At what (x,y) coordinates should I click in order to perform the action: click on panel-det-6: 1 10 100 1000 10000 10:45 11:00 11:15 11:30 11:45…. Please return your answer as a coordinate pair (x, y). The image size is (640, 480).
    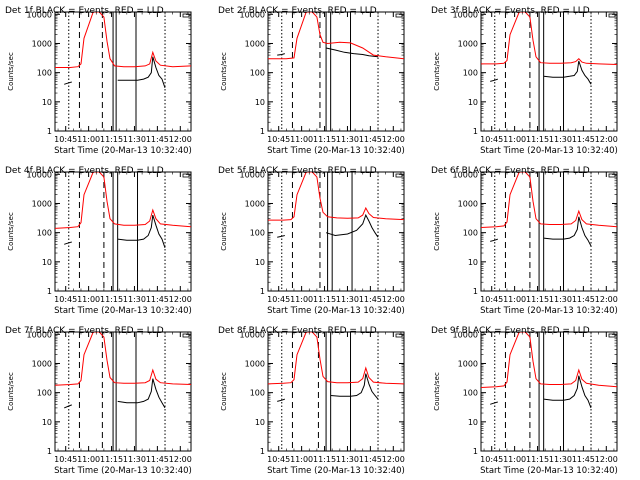
    Looking at the image, I should click on (524, 241).